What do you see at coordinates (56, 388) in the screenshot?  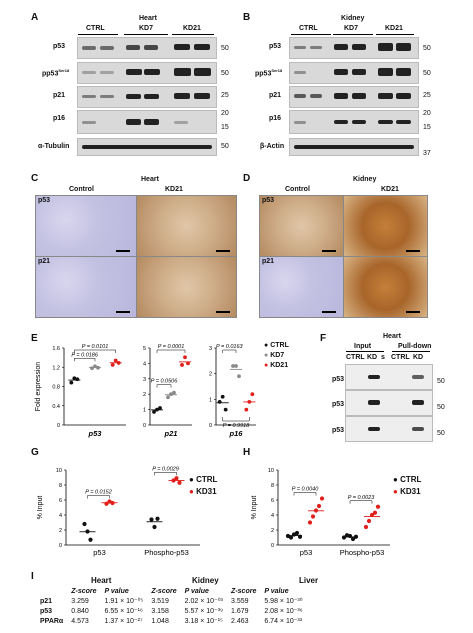 I see `y-tick-label: 0.8` at bounding box center [56, 388].